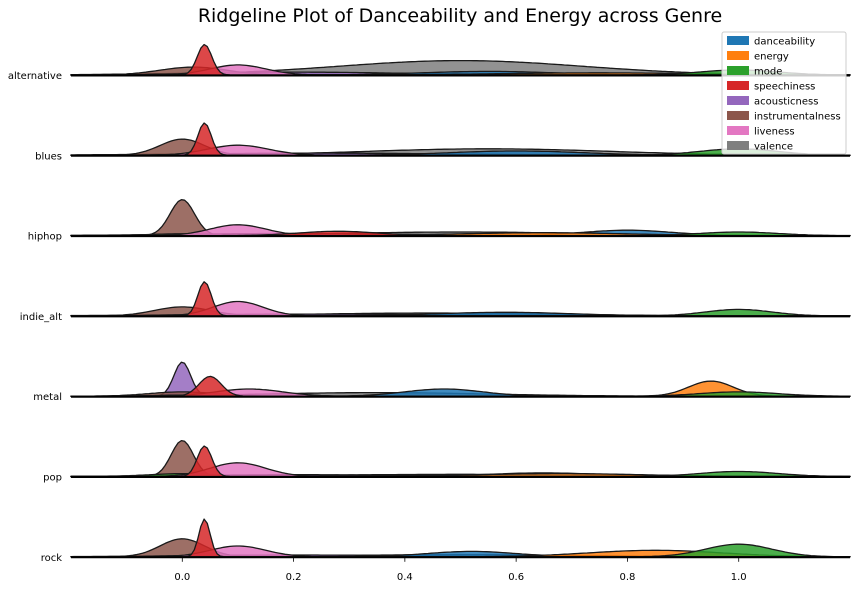 Image resolution: width=856 pixels, height=589 pixels. I want to click on legend-label-valence: valence, so click(773, 147).